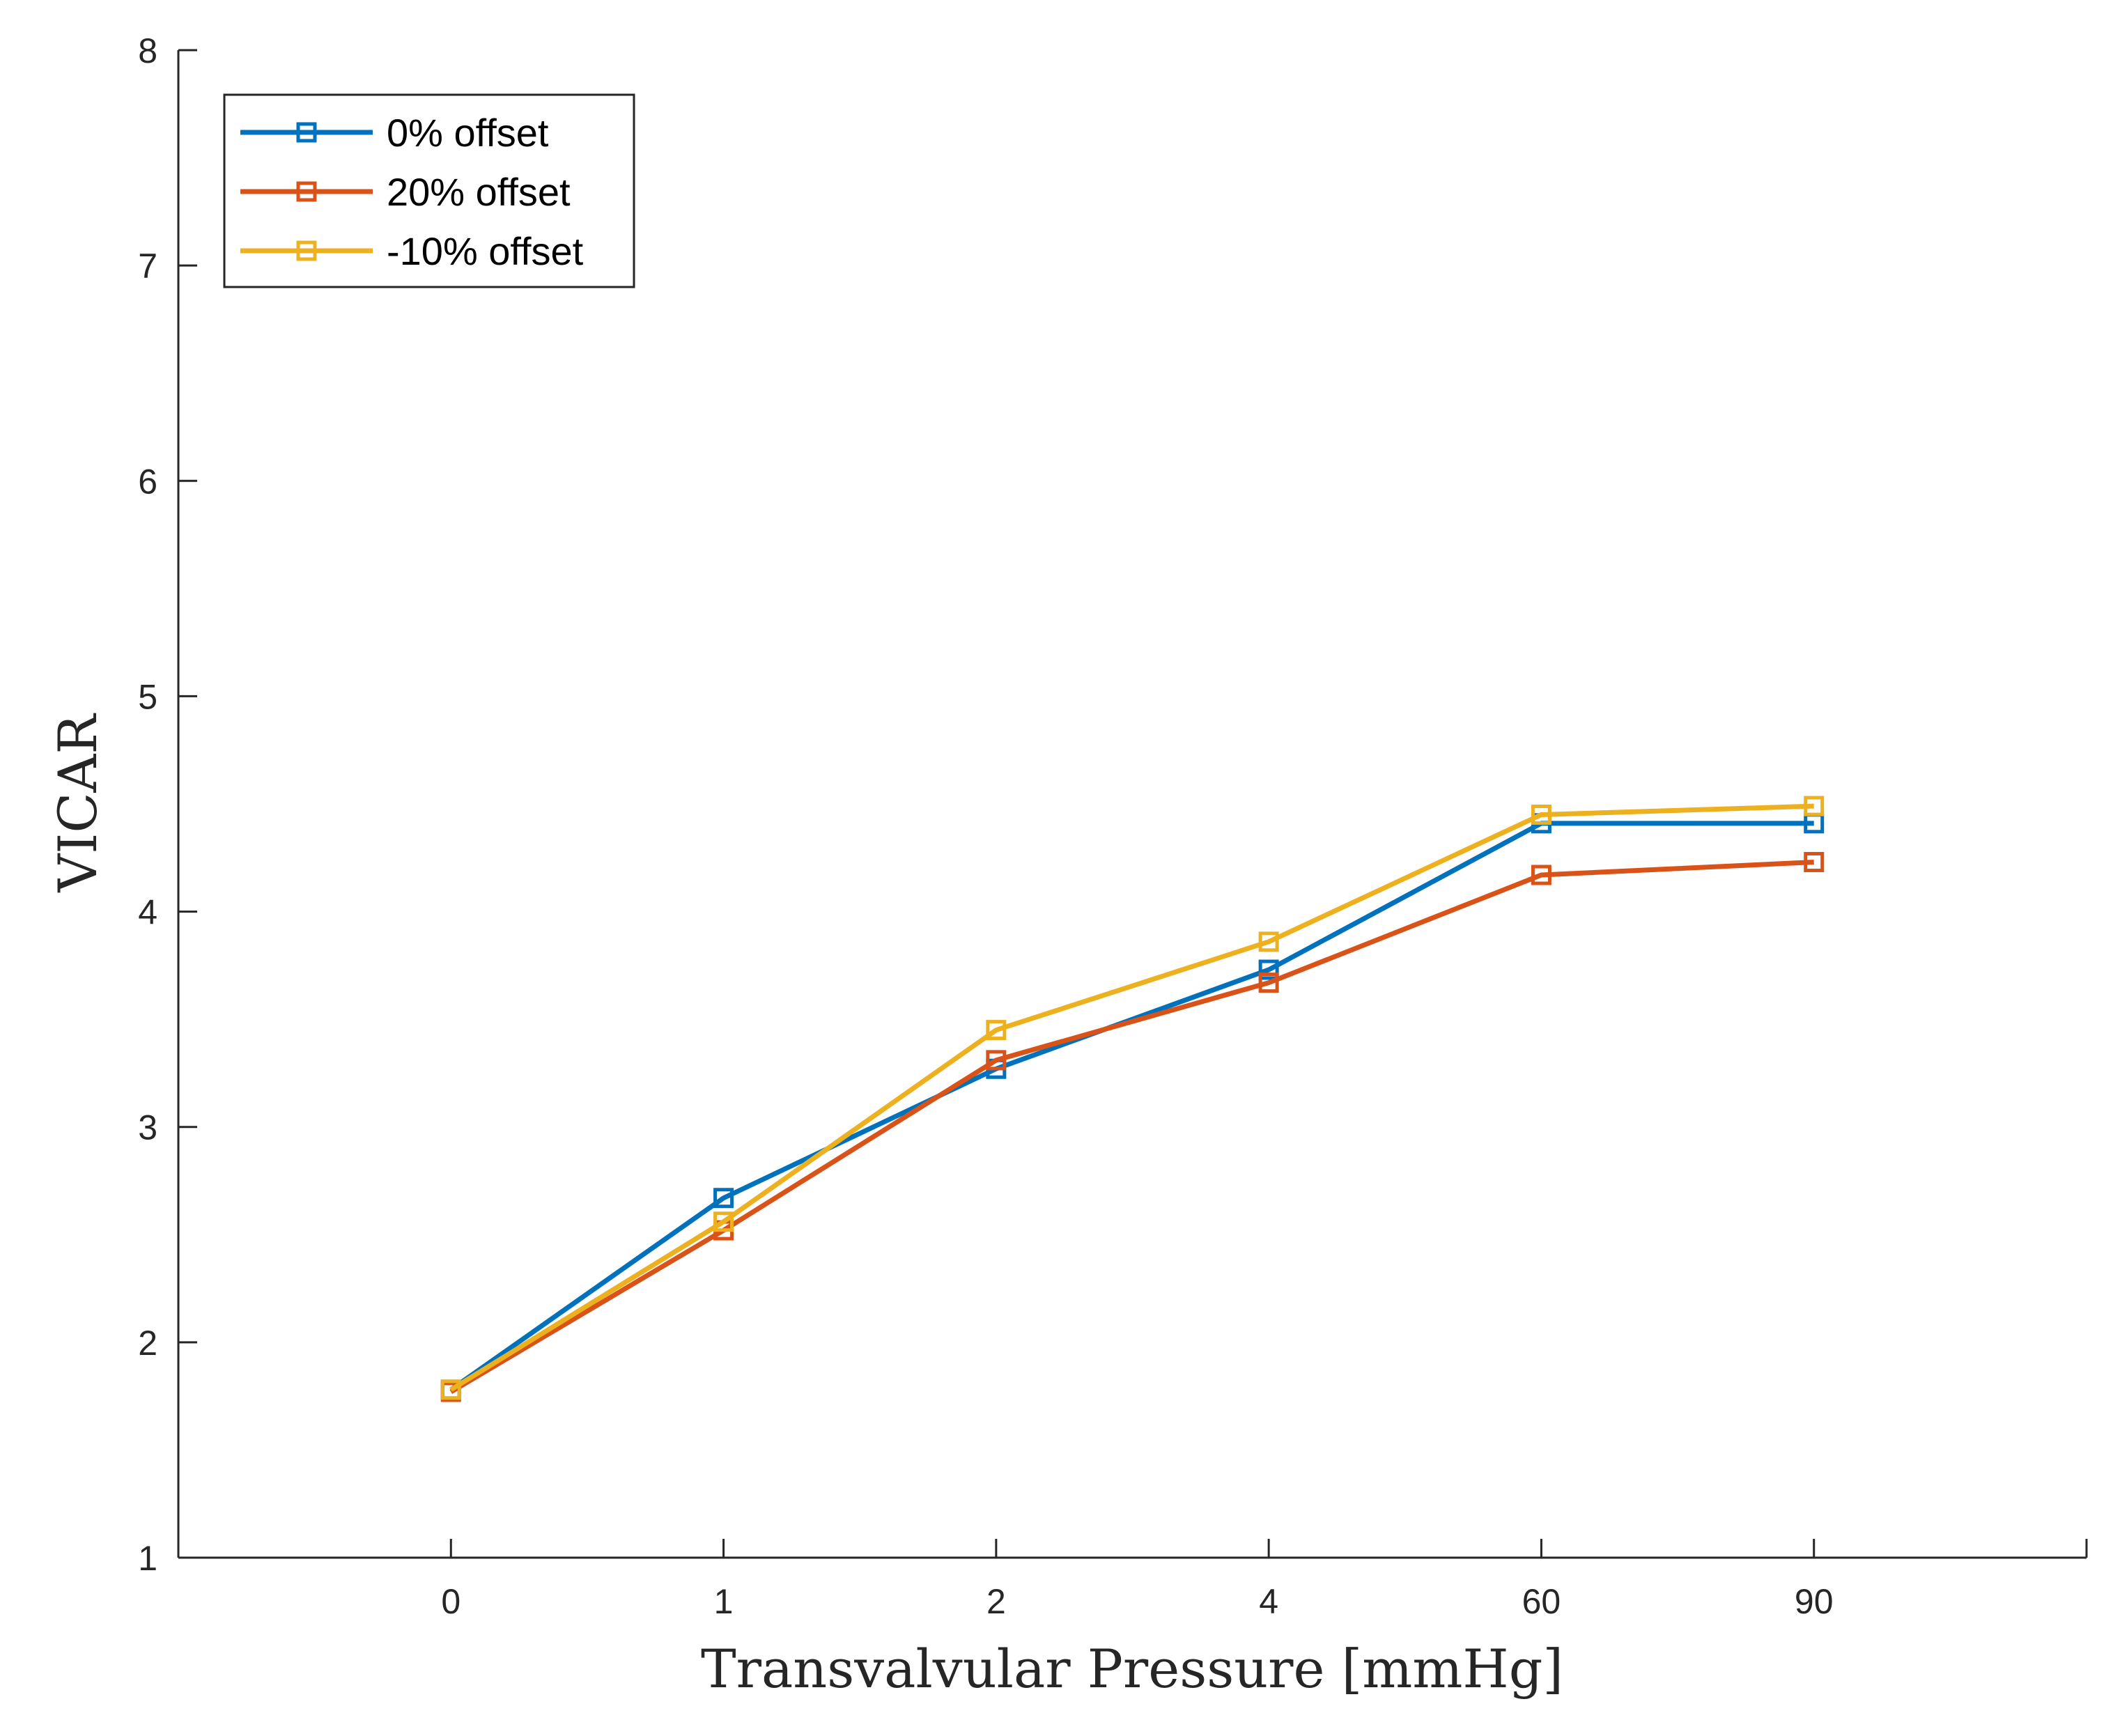  Describe the element at coordinates (147, 697) in the screenshot. I see `y-tick-label: 5` at that location.